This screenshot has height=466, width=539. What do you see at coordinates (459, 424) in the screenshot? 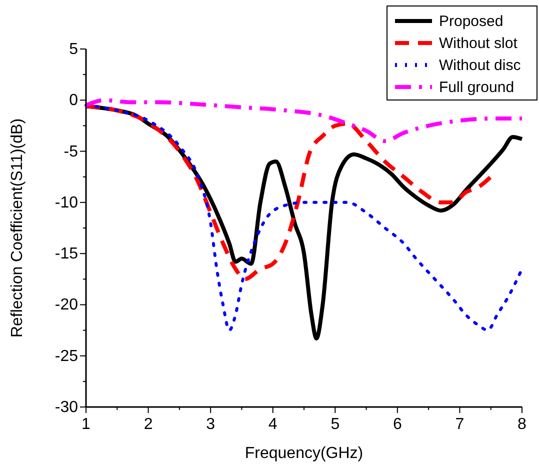
I see `x-tick-label: 7` at bounding box center [459, 424].